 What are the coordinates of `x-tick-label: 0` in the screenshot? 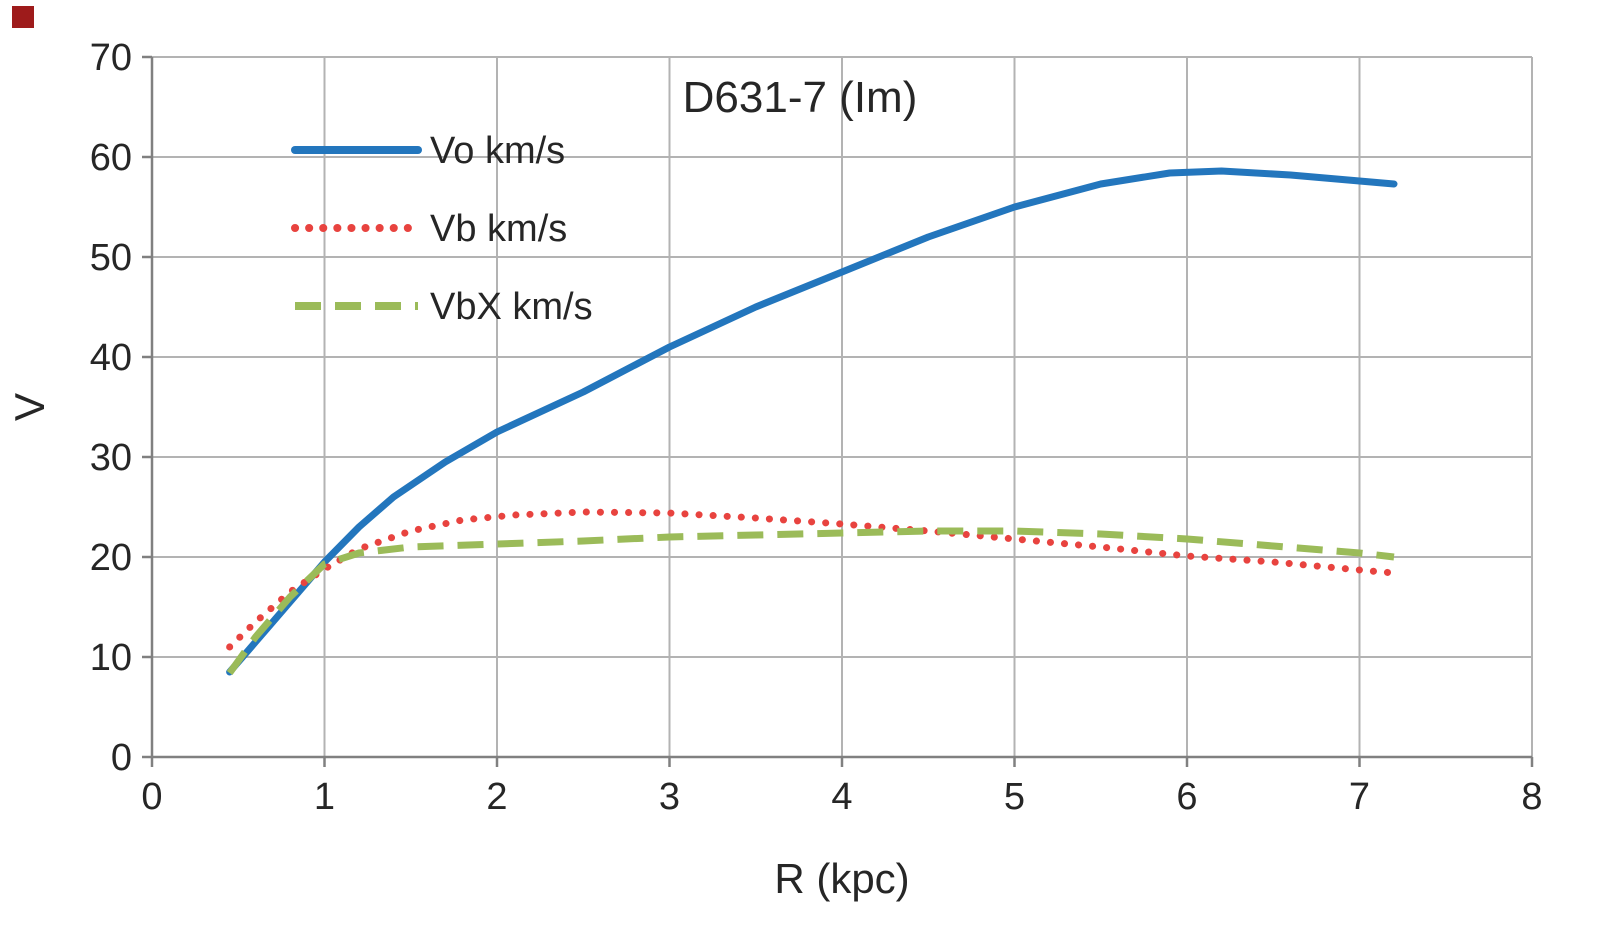 It's located at (151, 797).